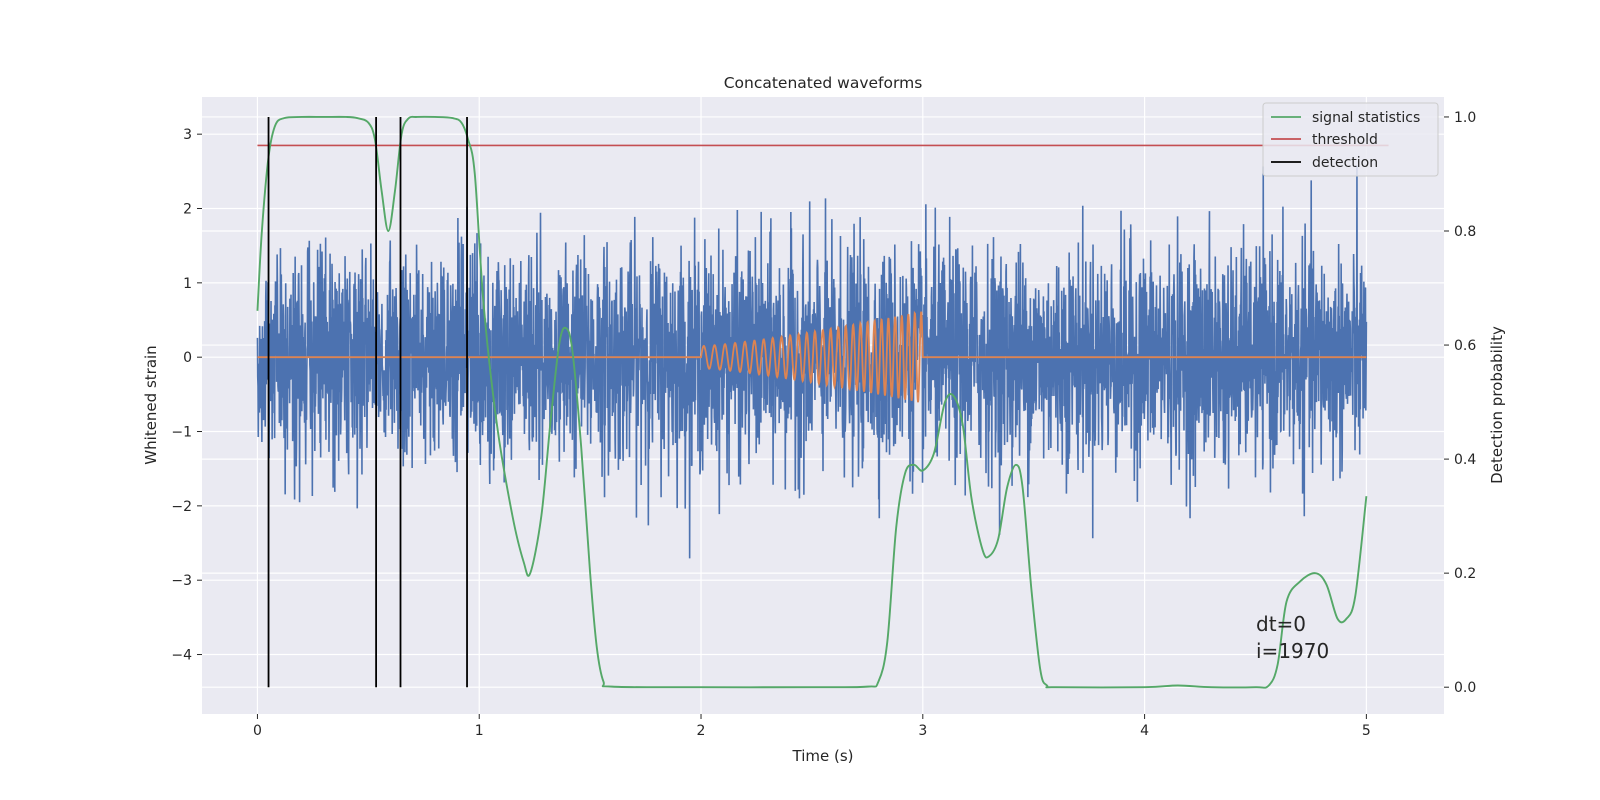  What do you see at coordinates (1465, 118) in the screenshot?
I see `y-right-tick-label: 1.0` at bounding box center [1465, 118].